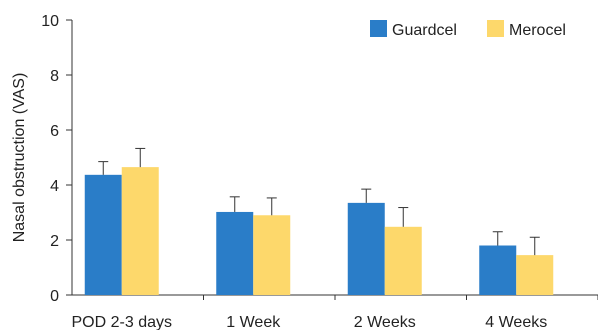 The width and height of the screenshot is (598, 330). What do you see at coordinates (122, 322) in the screenshot?
I see `x-tick-label: POD 2-3 days` at bounding box center [122, 322].